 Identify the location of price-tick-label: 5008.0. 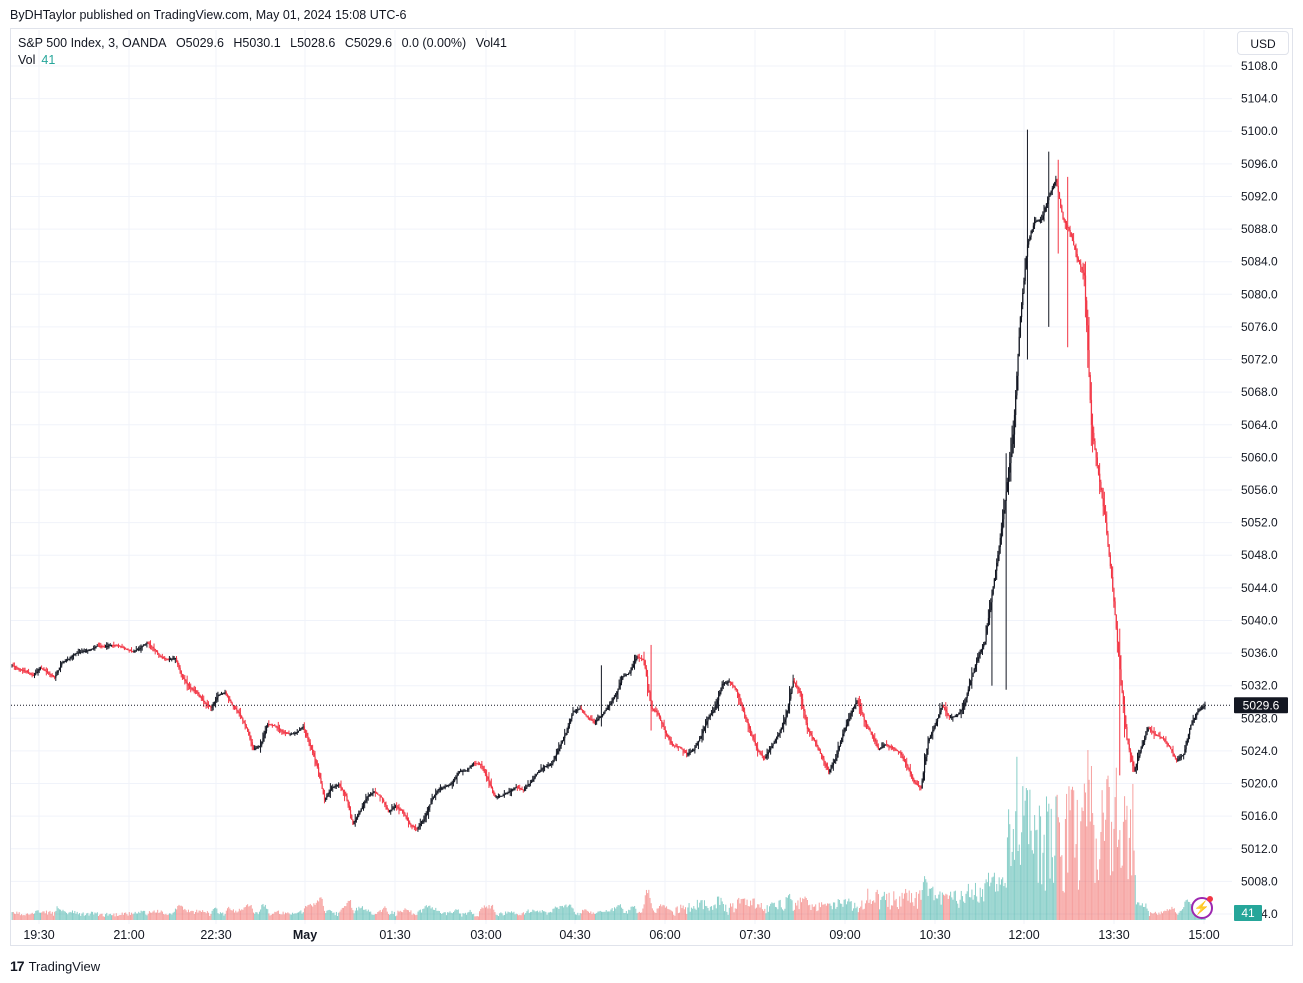
(1259, 881).